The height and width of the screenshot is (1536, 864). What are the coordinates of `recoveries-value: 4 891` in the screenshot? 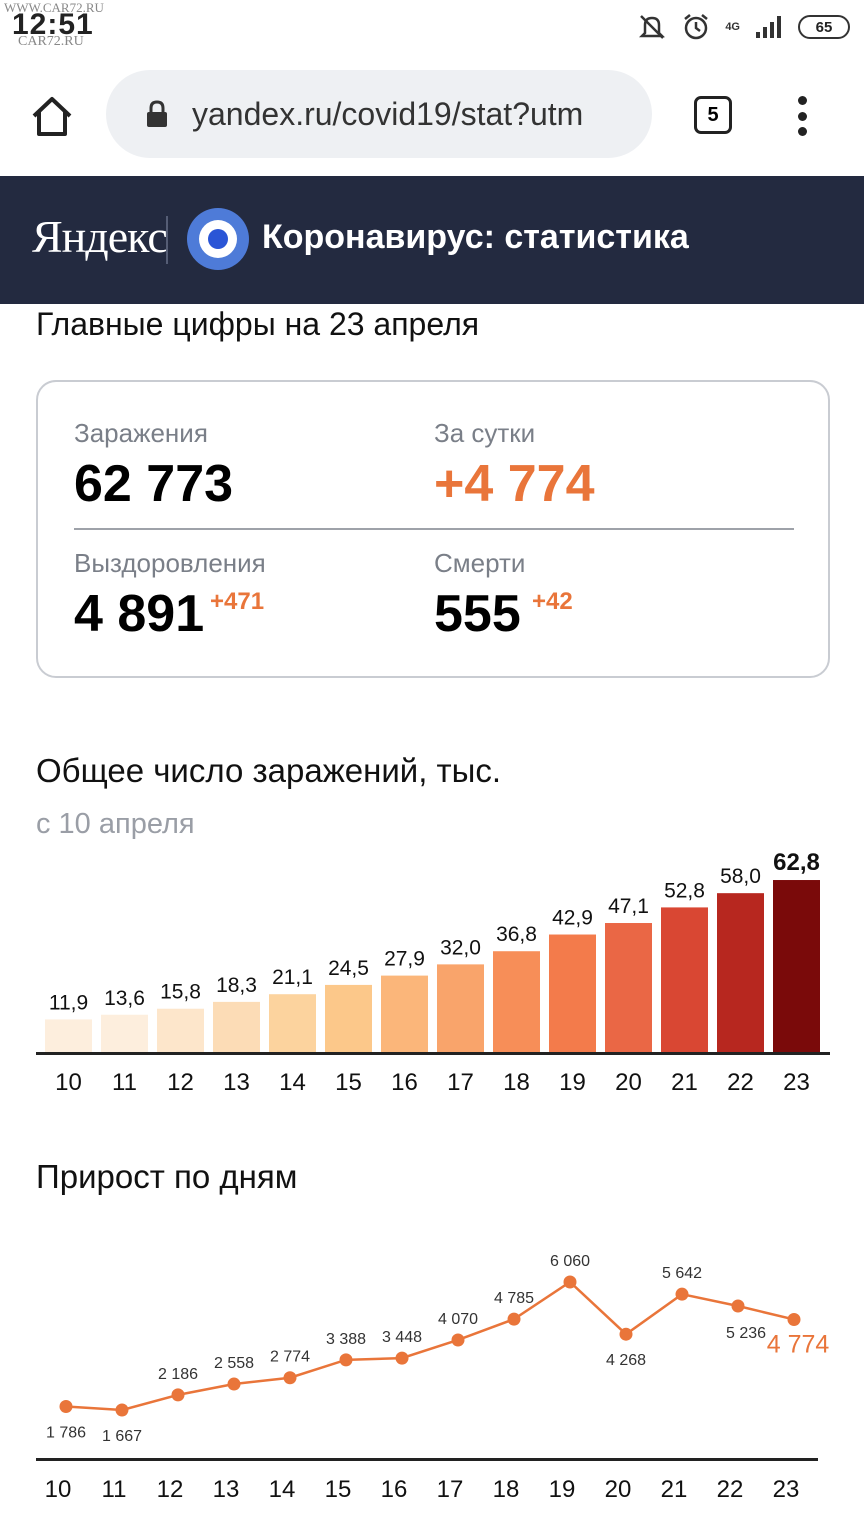 It's located at (139, 614).